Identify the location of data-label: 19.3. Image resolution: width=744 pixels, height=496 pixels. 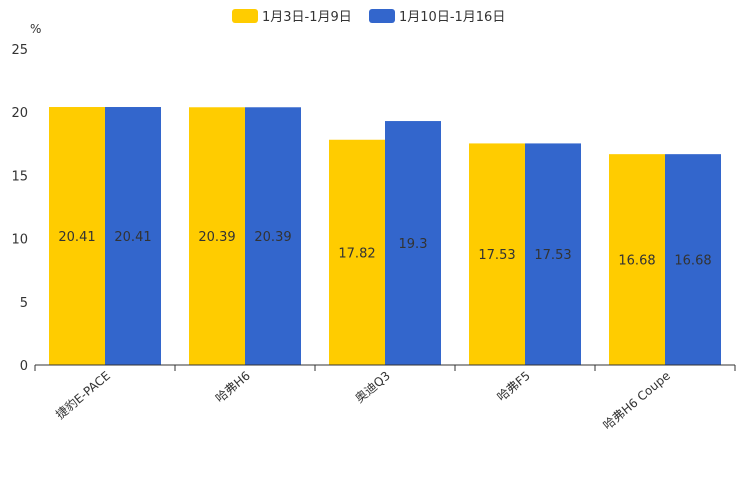
(413, 244).